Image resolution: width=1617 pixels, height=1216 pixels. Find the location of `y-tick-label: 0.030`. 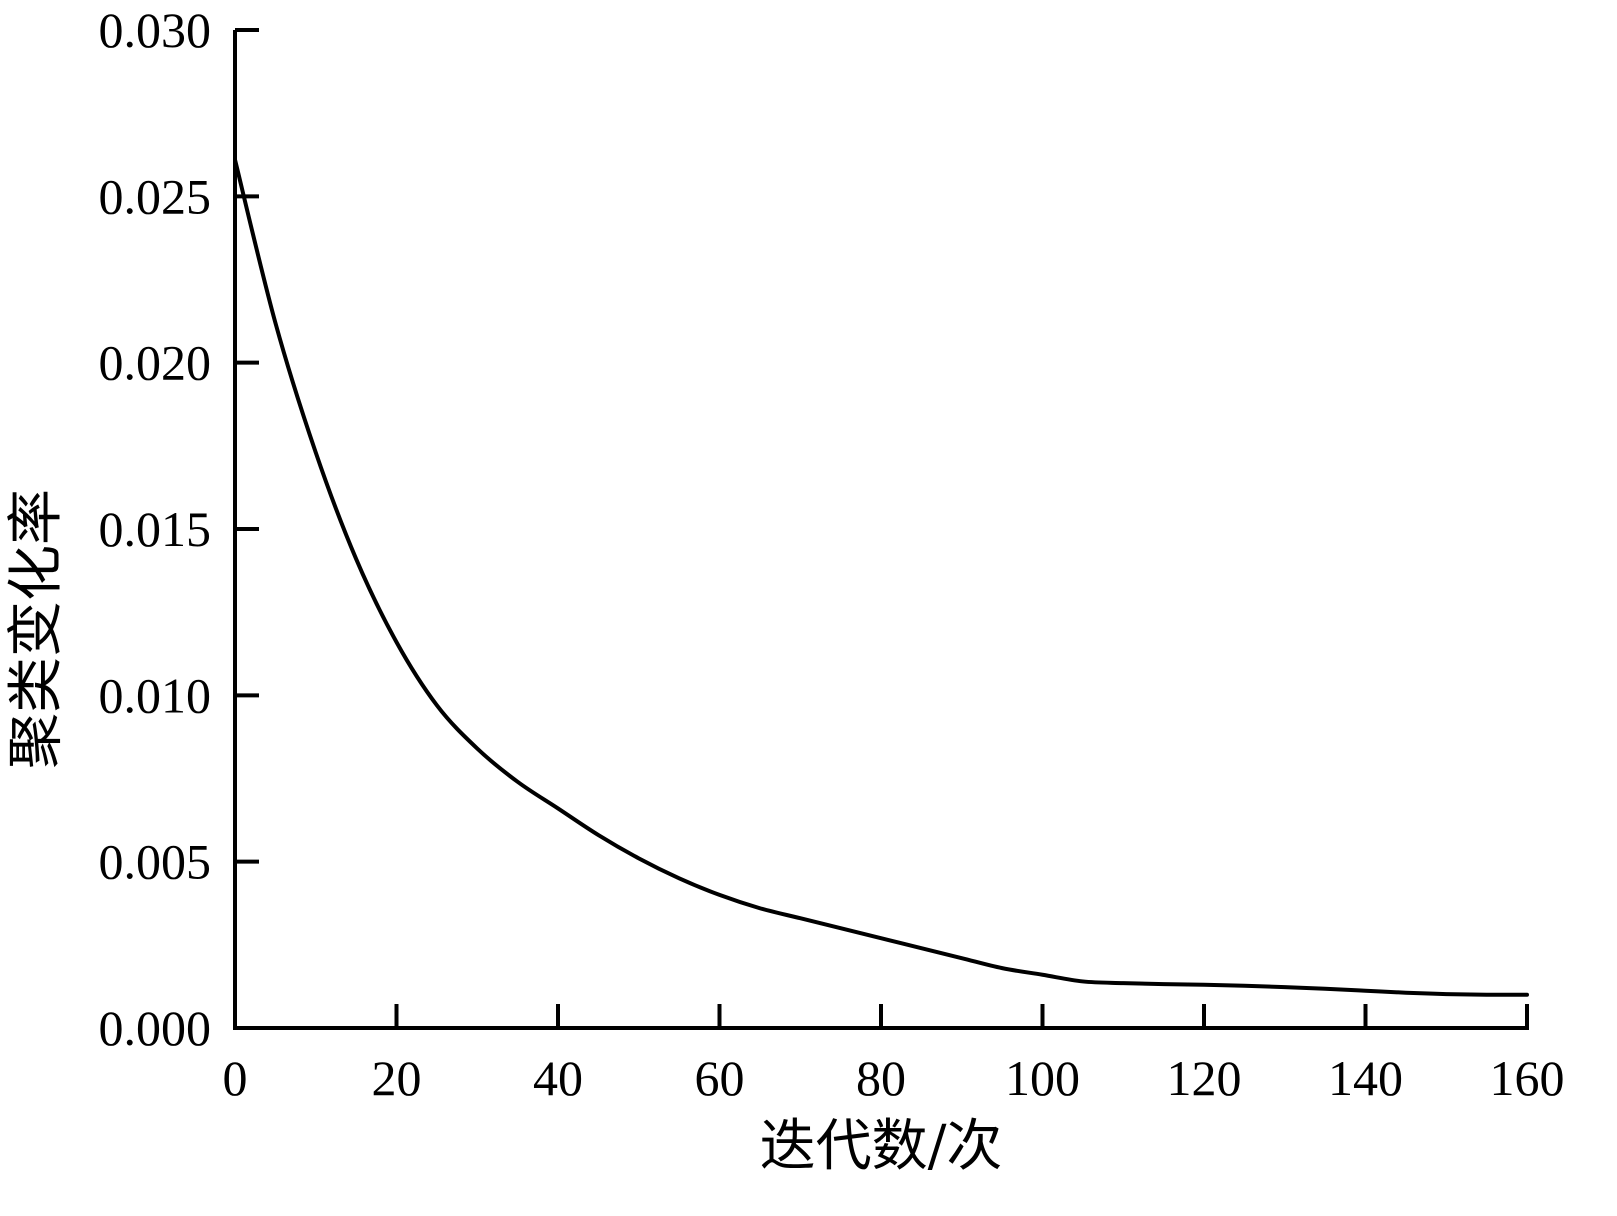

y-tick-label: 0.030 is located at coordinates (155, 30).